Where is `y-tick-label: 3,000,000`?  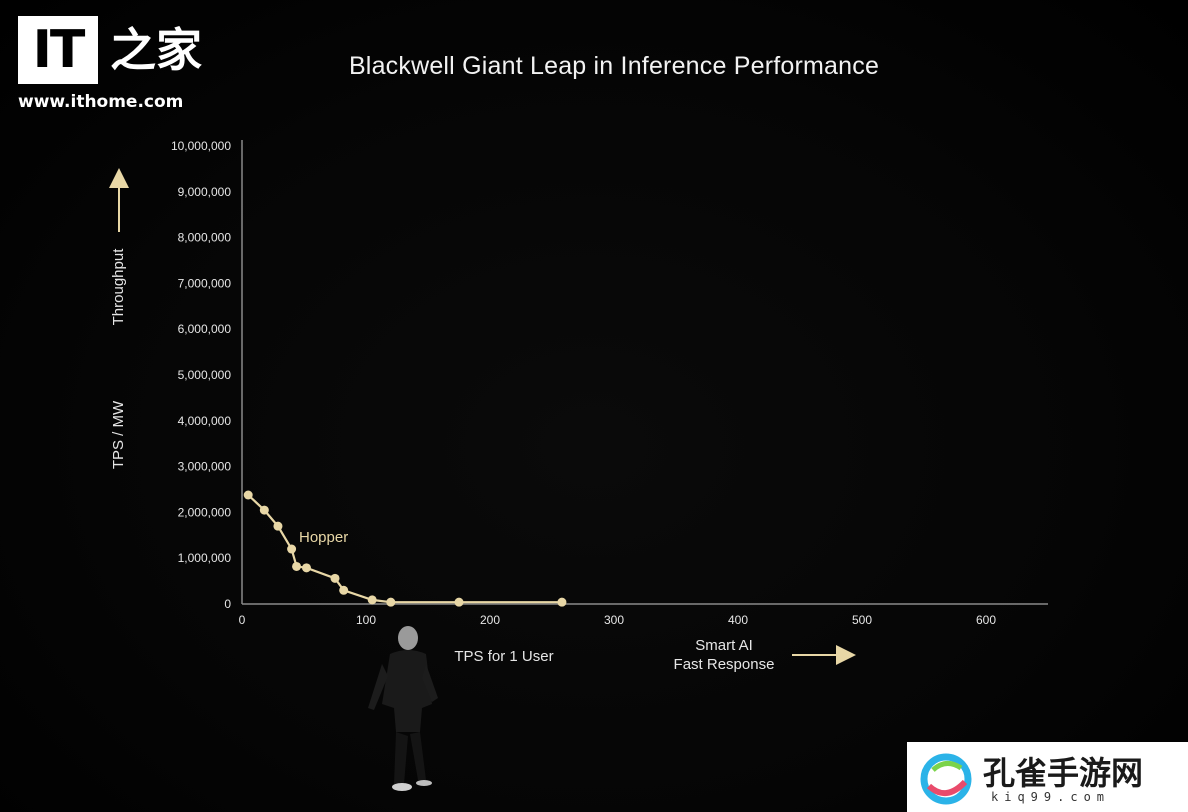
y-tick-label: 3,000,000 is located at coordinates (205, 467).